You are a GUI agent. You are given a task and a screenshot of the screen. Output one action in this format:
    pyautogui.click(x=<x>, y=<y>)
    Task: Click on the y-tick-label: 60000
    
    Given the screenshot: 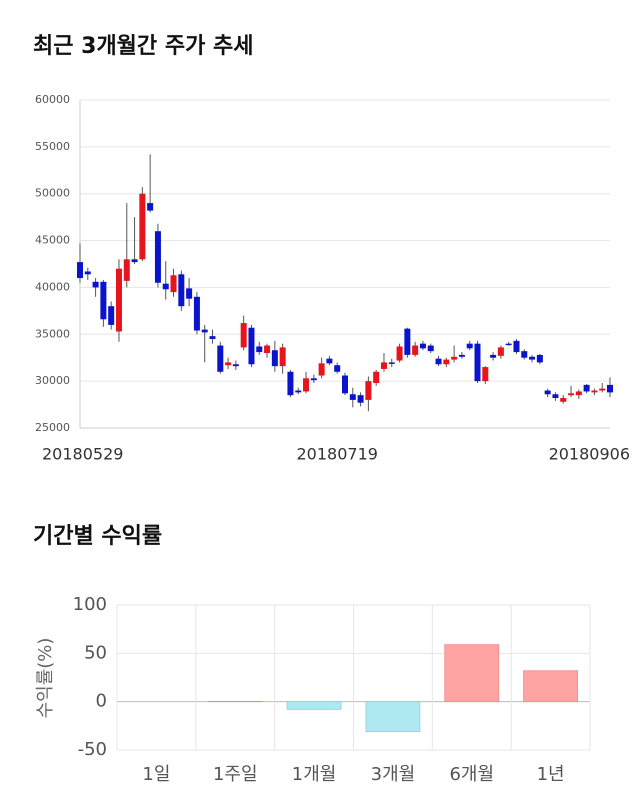 What is the action you would take?
    pyautogui.click(x=52, y=99)
    